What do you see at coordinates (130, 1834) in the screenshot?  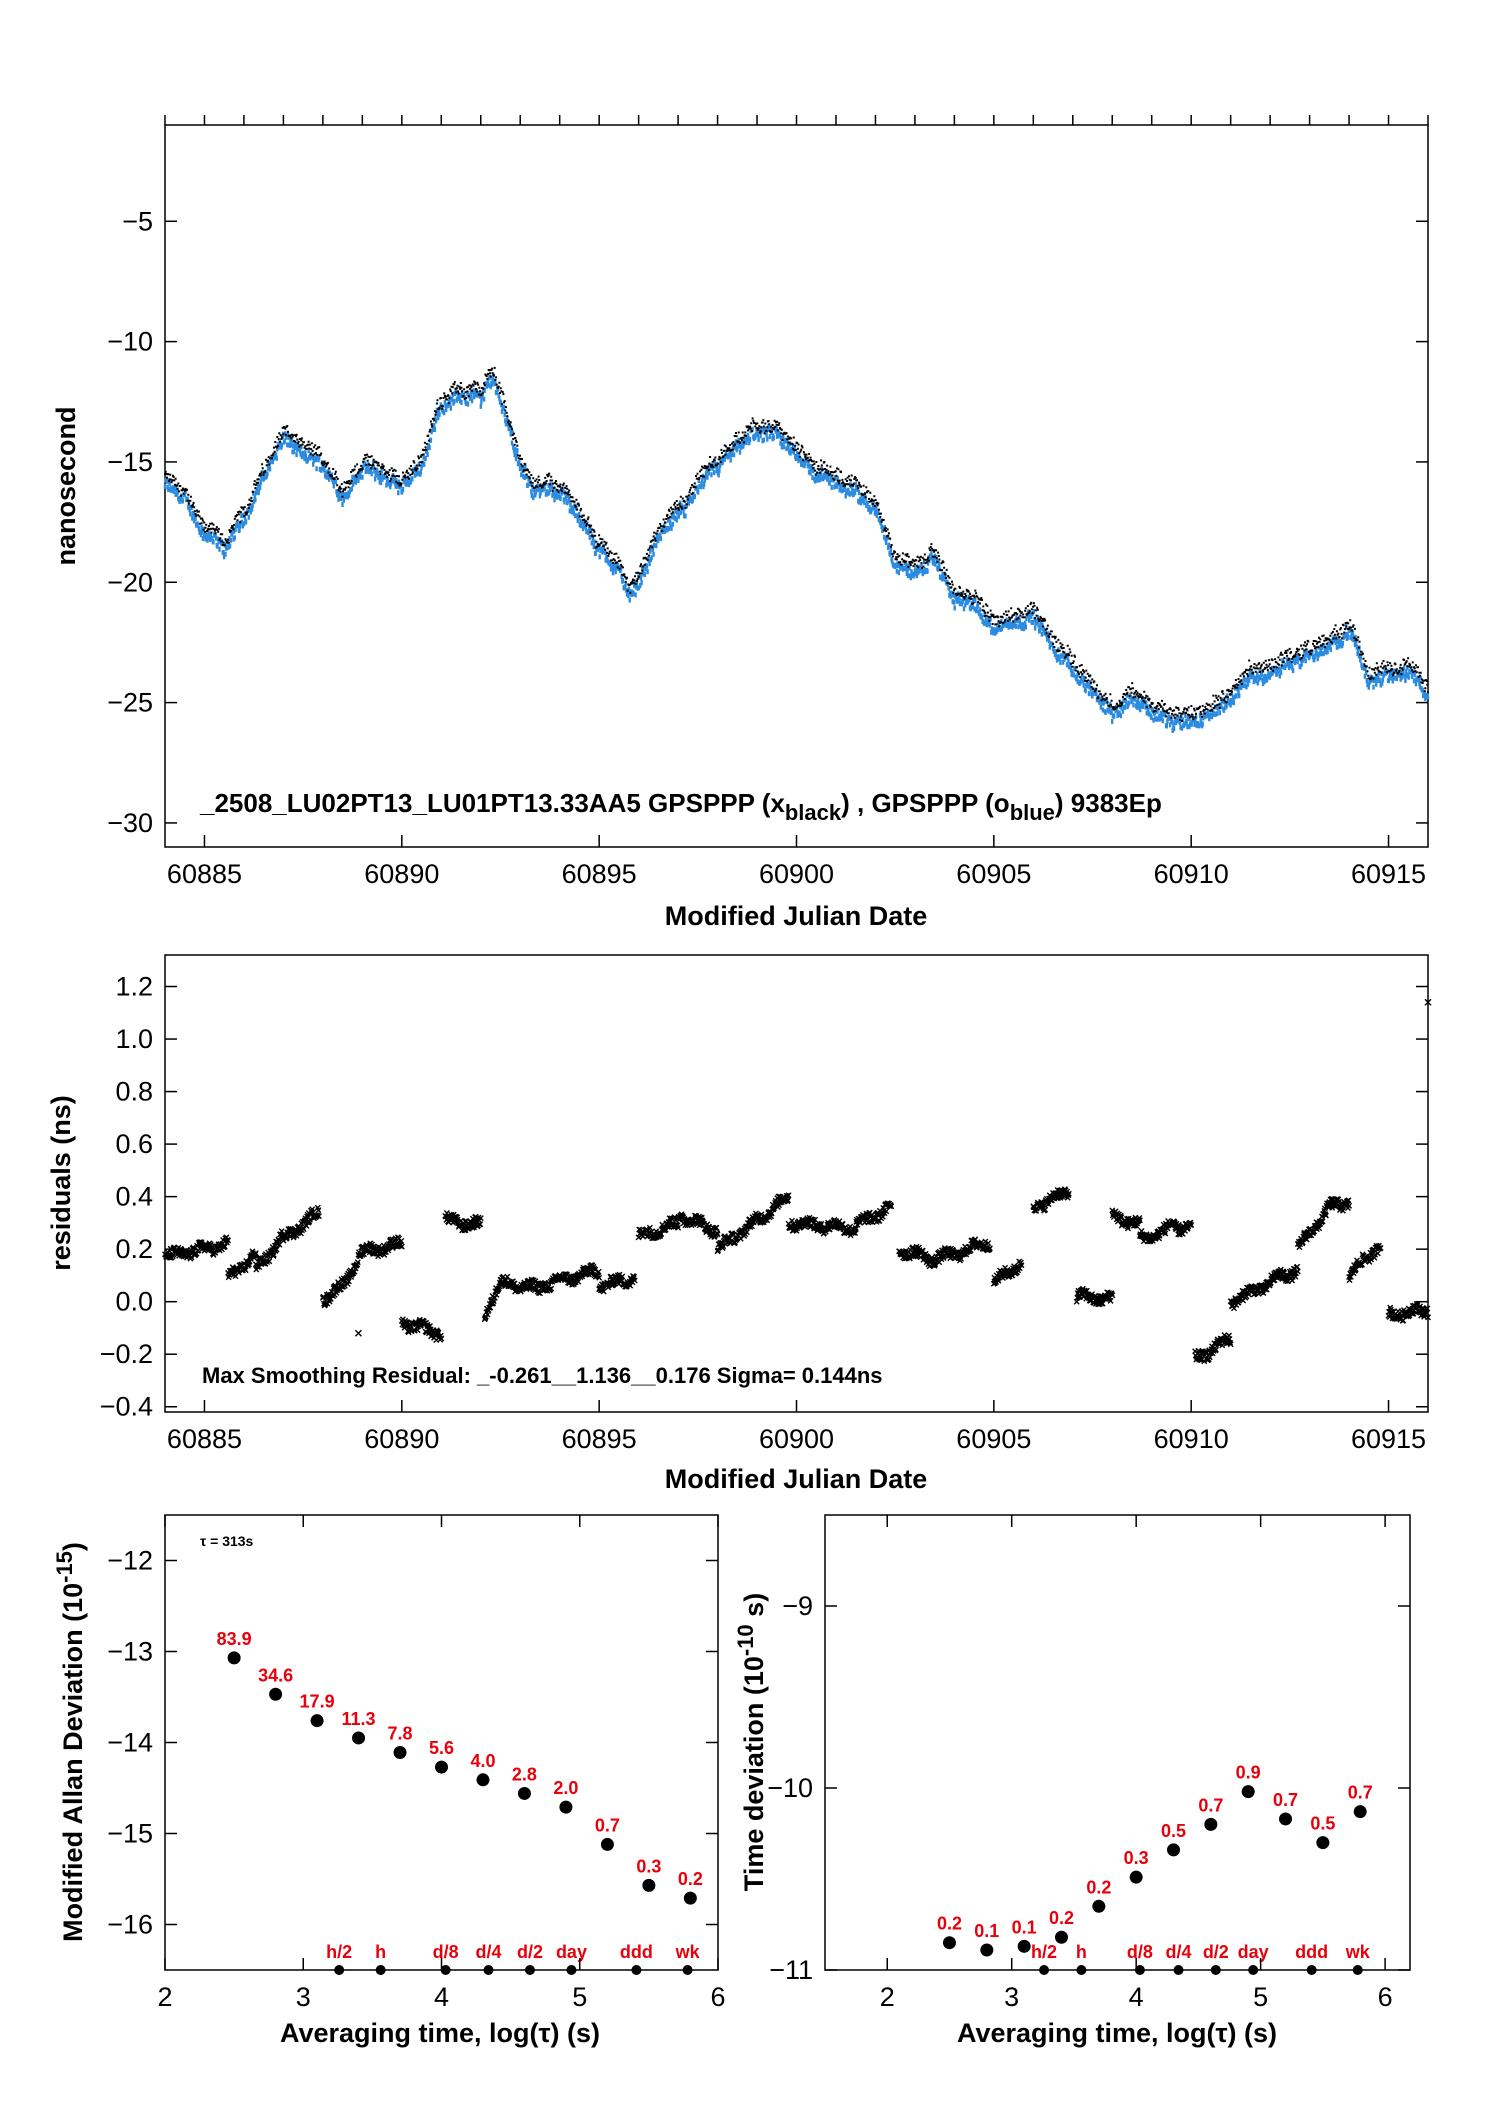 I see `allan-ytick-label: −15` at bounding box center [130, 1834].